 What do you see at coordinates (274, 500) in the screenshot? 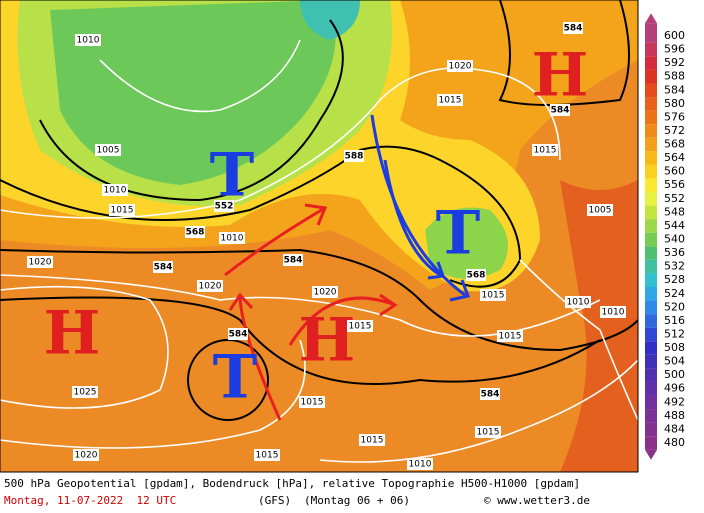
I see `footer-model: (GFS)` at bounding box center [274, 500].